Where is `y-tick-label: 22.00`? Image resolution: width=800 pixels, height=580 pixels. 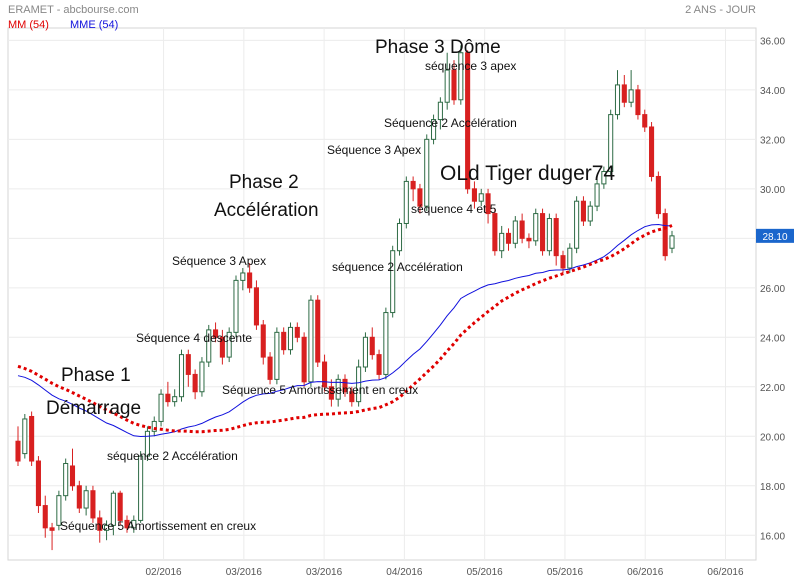 y-tick-label: 22.00 is located at coordinates (772, 388).